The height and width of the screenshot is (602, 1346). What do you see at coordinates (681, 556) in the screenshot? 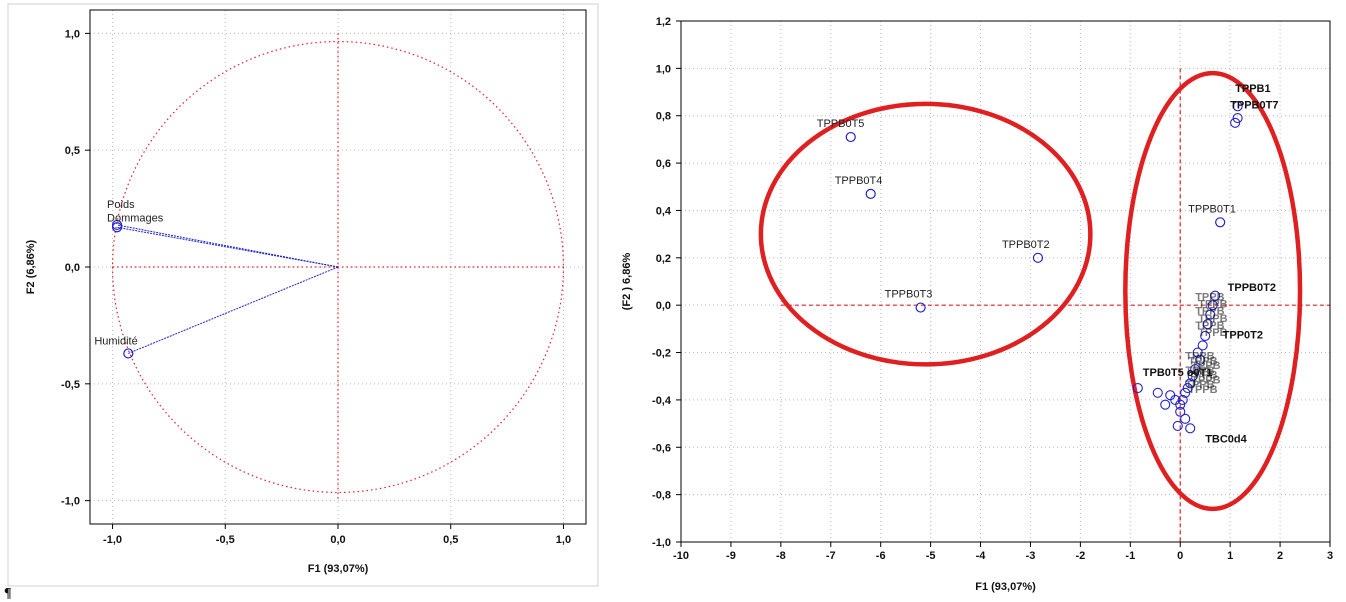
I see `x-tick-label: -10` at bounding box center [681, 556].